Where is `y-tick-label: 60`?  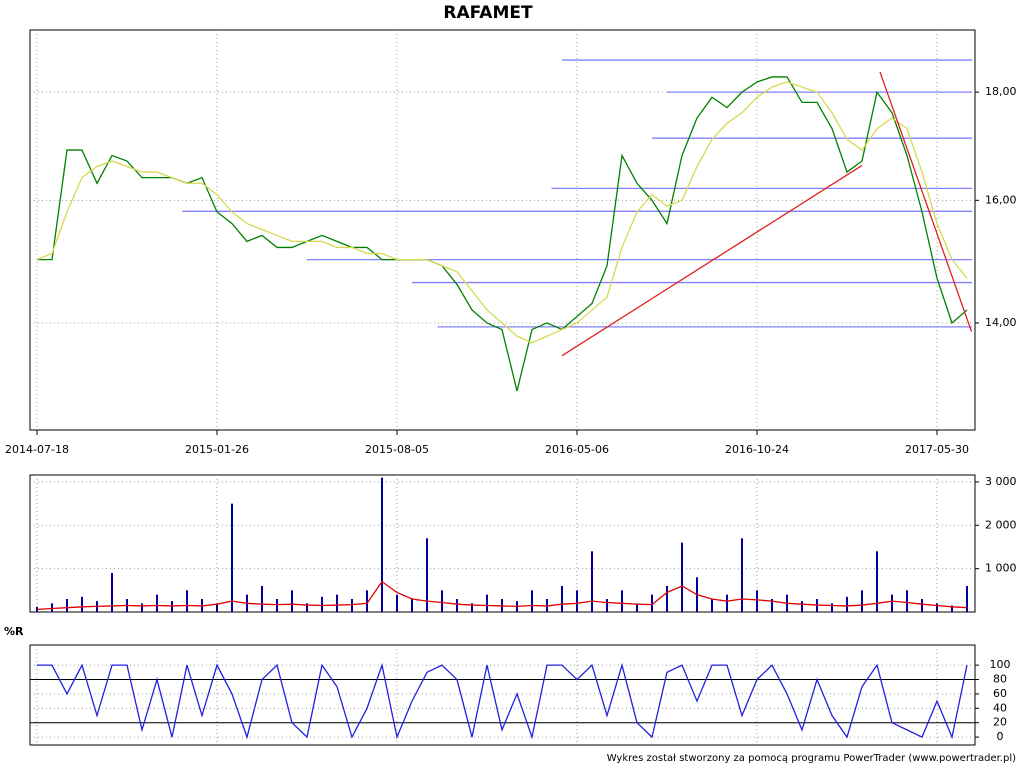 y-tick-label: 60 is located at coordinates (1000, 693).